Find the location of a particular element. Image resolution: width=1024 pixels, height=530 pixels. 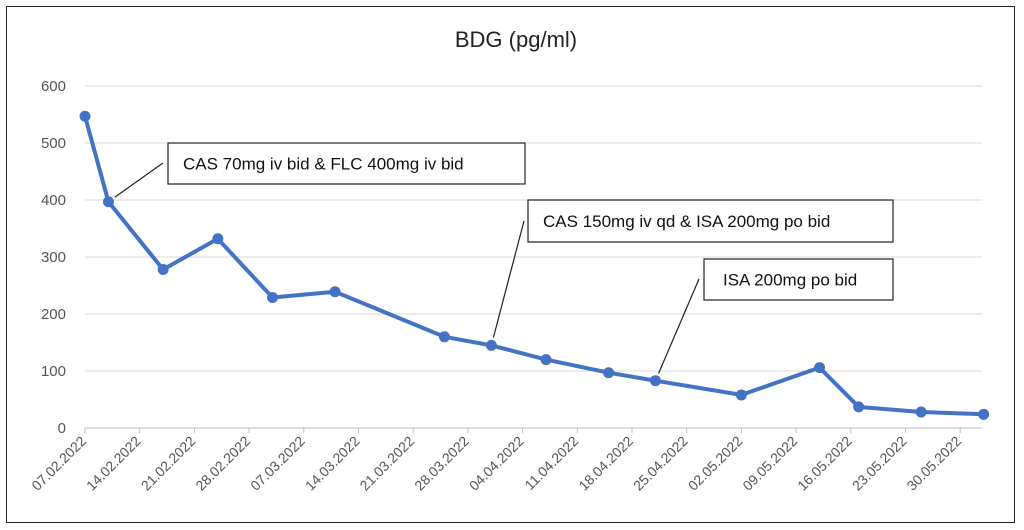

y-tick-label: 500 is located at coordinates (53, 143).